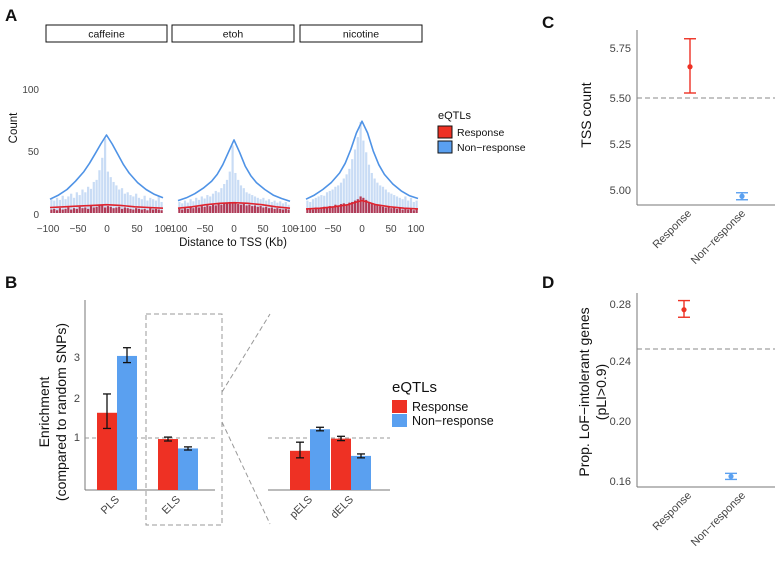  I want to click on panel-d-label: D, so click(548, 282).